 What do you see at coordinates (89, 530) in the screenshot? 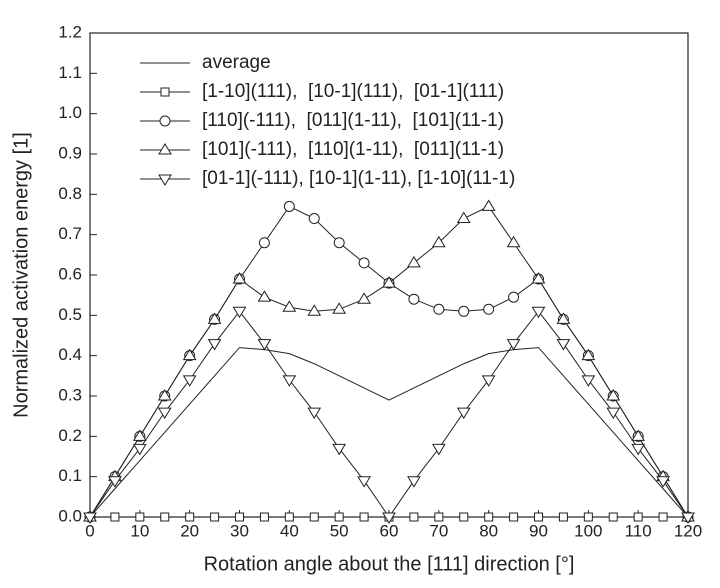
I see `x-tick-label: 0` at bounding box center [89, 530].